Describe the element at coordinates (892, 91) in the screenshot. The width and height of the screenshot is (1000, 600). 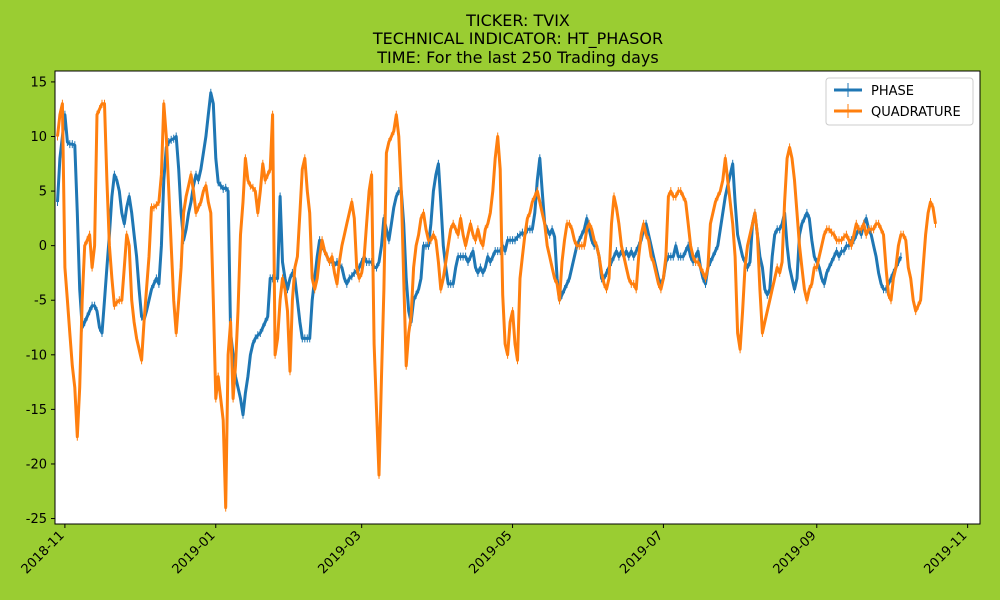
I see `legend-label-phase: PHASE` at that location.